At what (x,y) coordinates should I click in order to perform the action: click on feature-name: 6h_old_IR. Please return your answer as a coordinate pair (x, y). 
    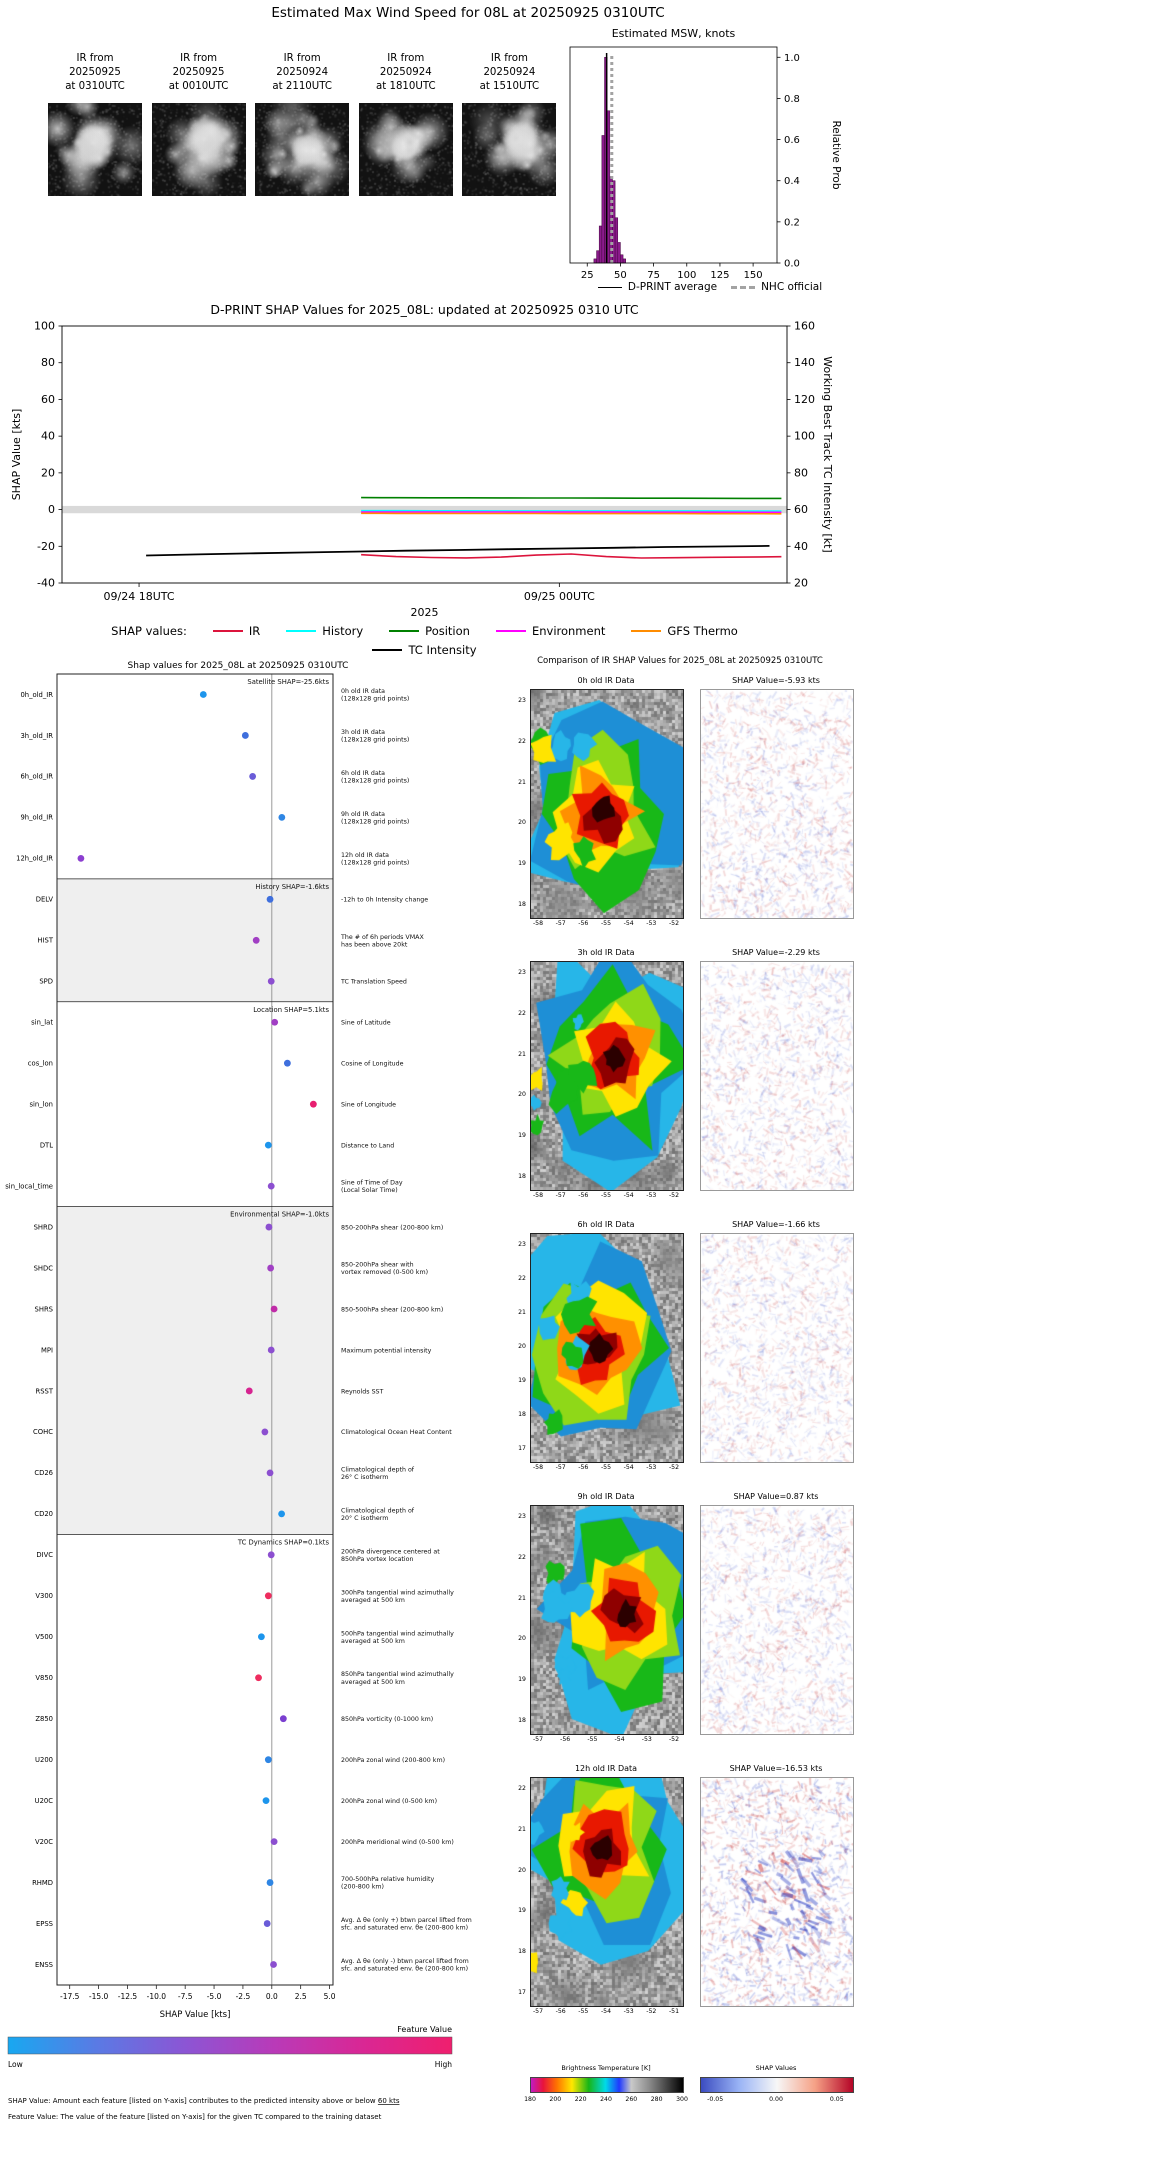
    Looking at the image, I should click on (36, 777).